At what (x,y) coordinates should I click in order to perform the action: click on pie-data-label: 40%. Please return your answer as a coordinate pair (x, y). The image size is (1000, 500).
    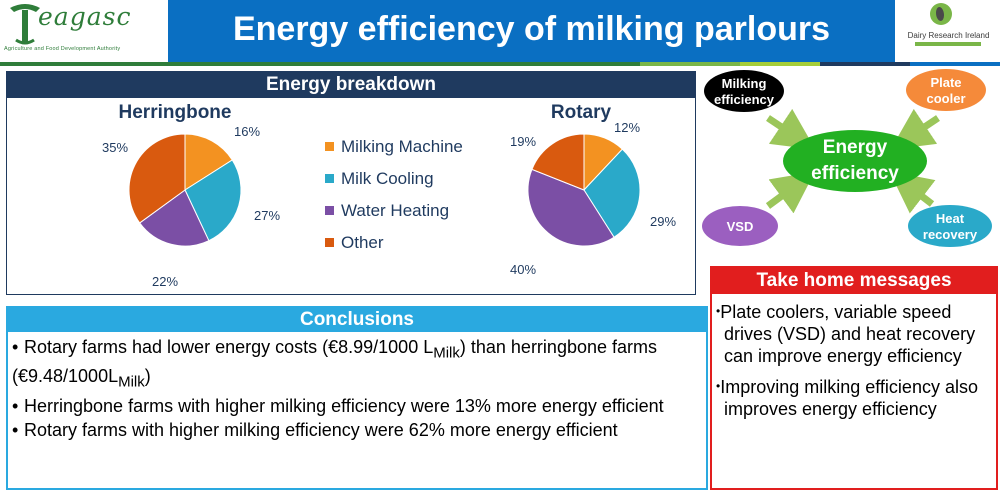
    Looking at the image, I should click on (523, 269).